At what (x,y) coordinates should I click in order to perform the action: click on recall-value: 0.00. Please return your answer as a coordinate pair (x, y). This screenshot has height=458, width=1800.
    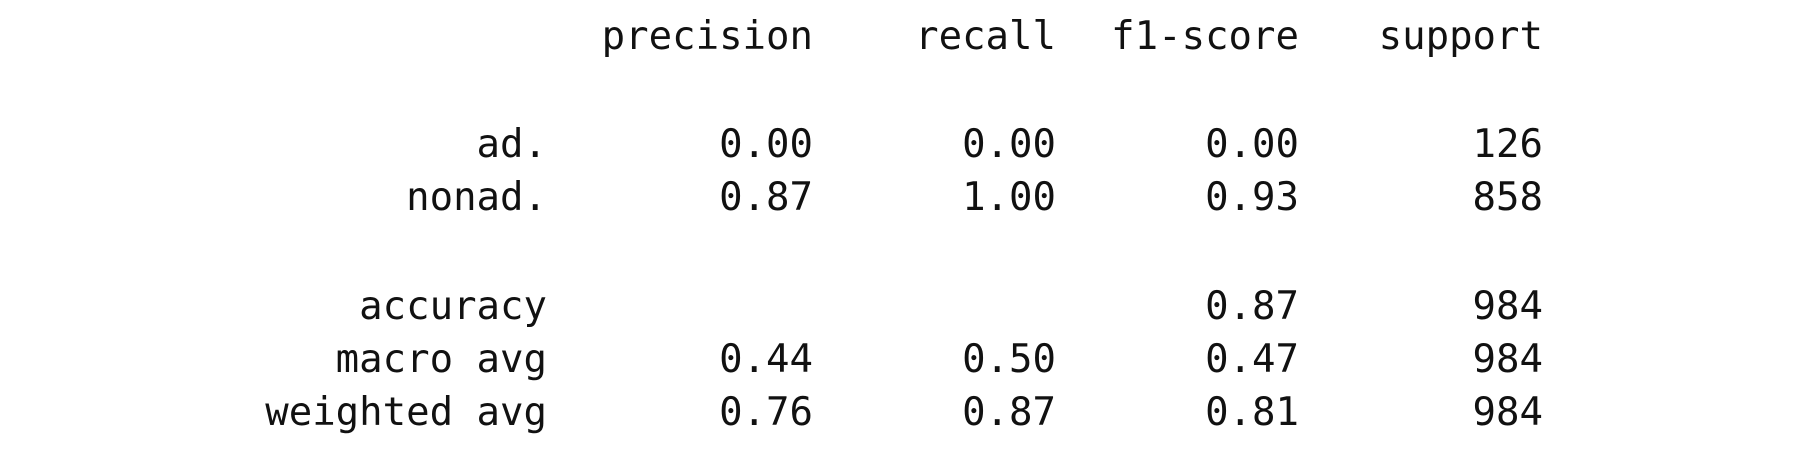
    Looking at the image, I should click on (1009, 144).